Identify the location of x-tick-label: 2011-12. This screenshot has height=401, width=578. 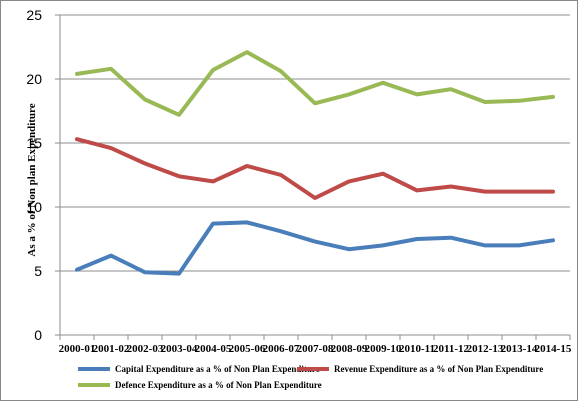
(451, 349).